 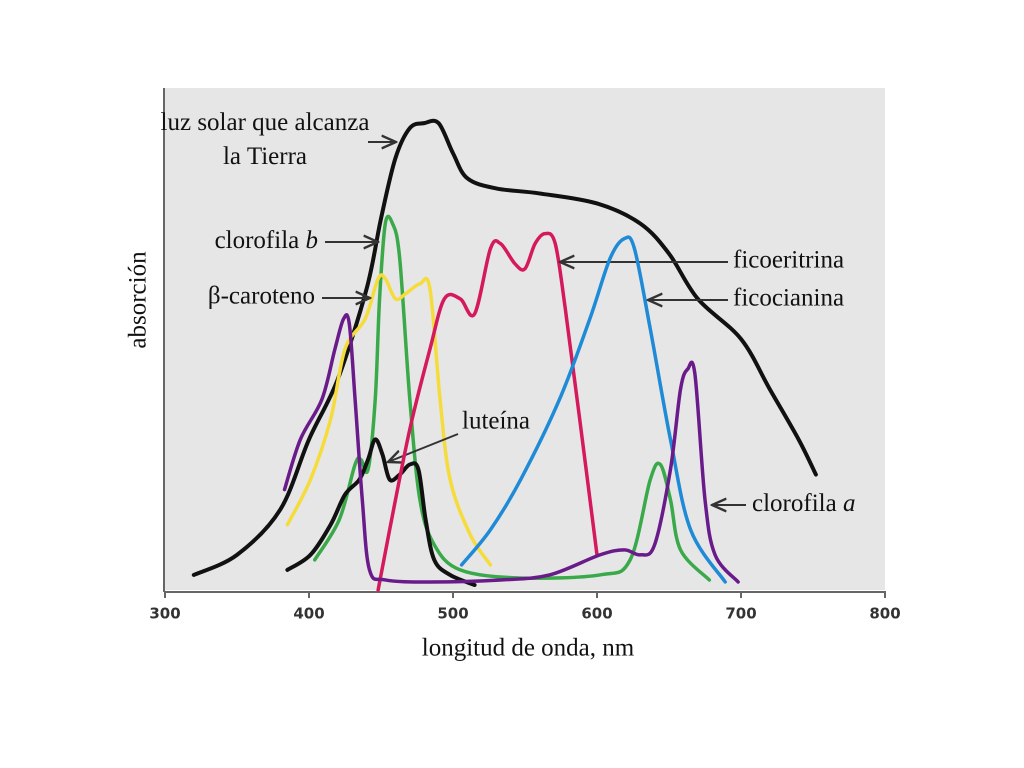 I want to click on x-tick-label: 800, so click(x=884, y=614).